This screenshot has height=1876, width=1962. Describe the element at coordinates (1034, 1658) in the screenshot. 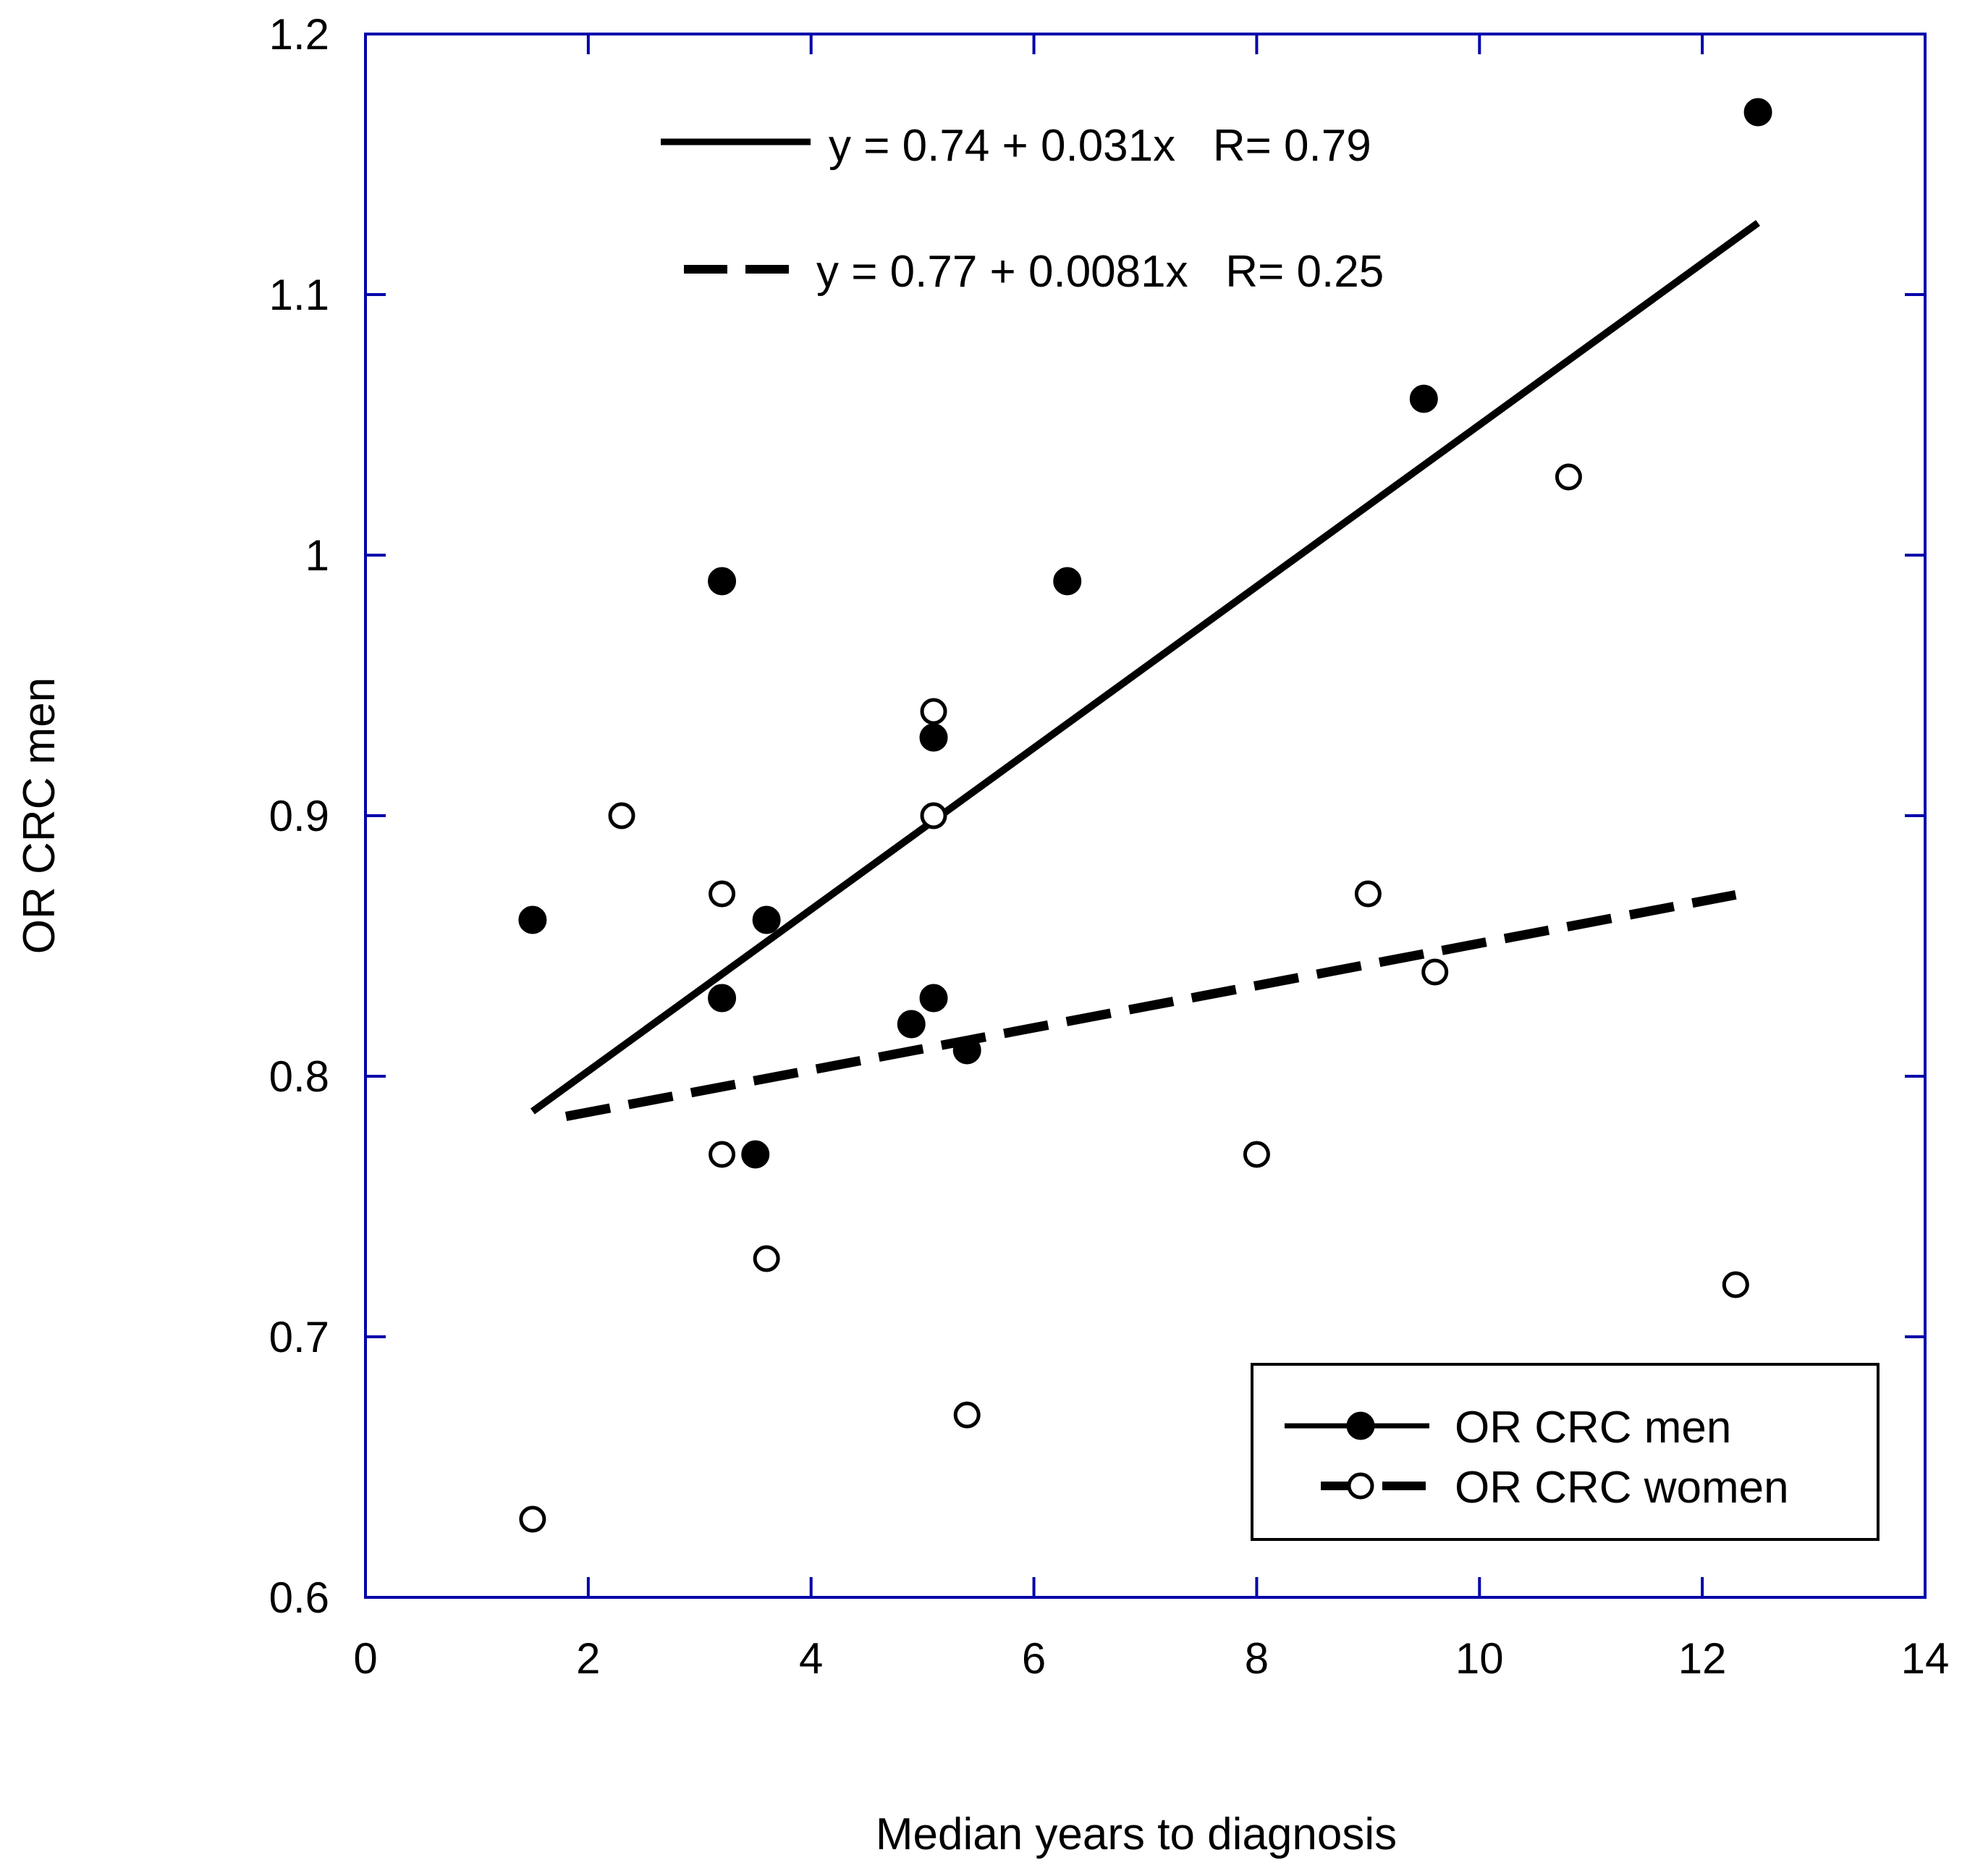

I see `x-tick-label-3: 6` at that location.